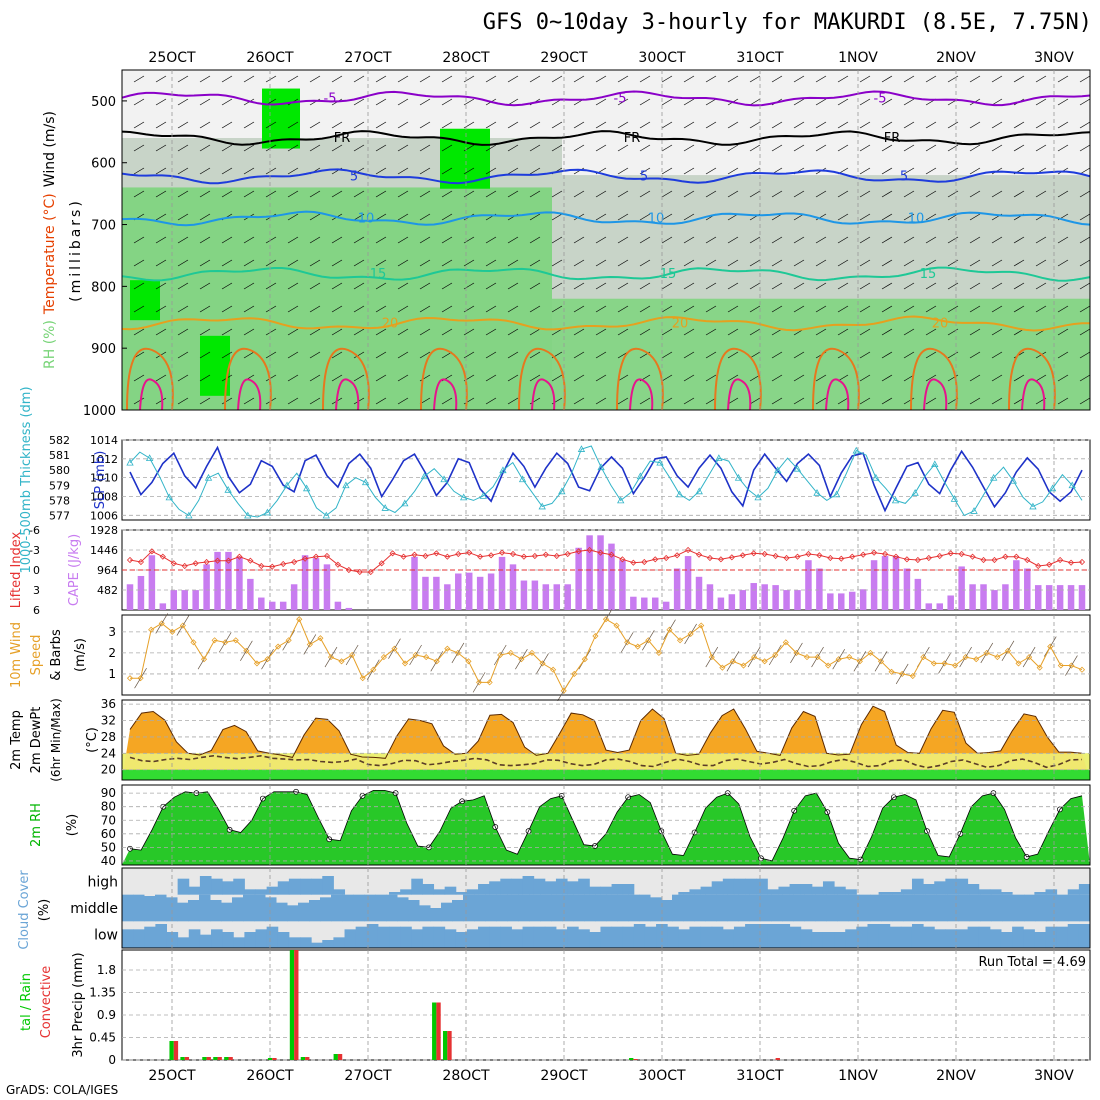 This screenshot has width=1100, height=1100. I want to click on wind-point, so click(426, 657).